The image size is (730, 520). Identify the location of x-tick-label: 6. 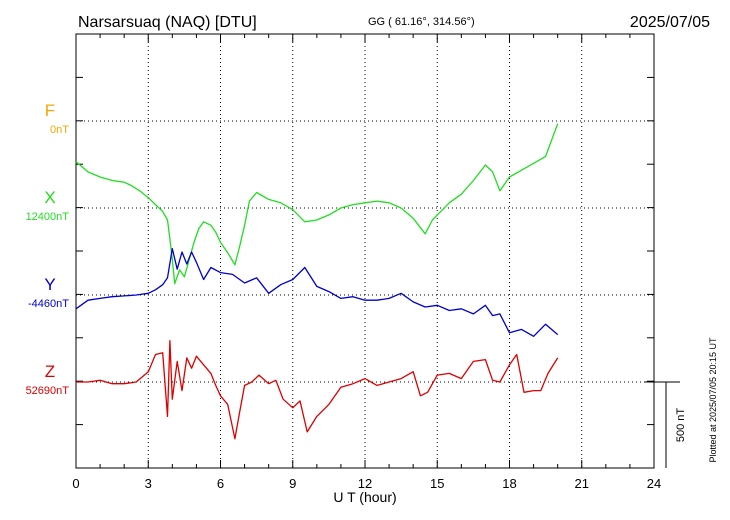
(220, 483).